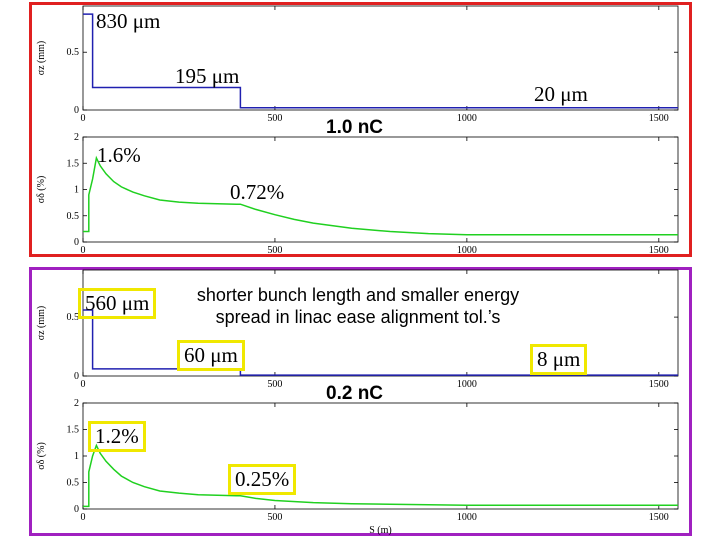 Image resolution: width=720 pixels, height=540 pixels. Describe the element at coordinates (659, 384) in the screenshot. I see `bottom-sigma-xtick-label: 1500` at that location.